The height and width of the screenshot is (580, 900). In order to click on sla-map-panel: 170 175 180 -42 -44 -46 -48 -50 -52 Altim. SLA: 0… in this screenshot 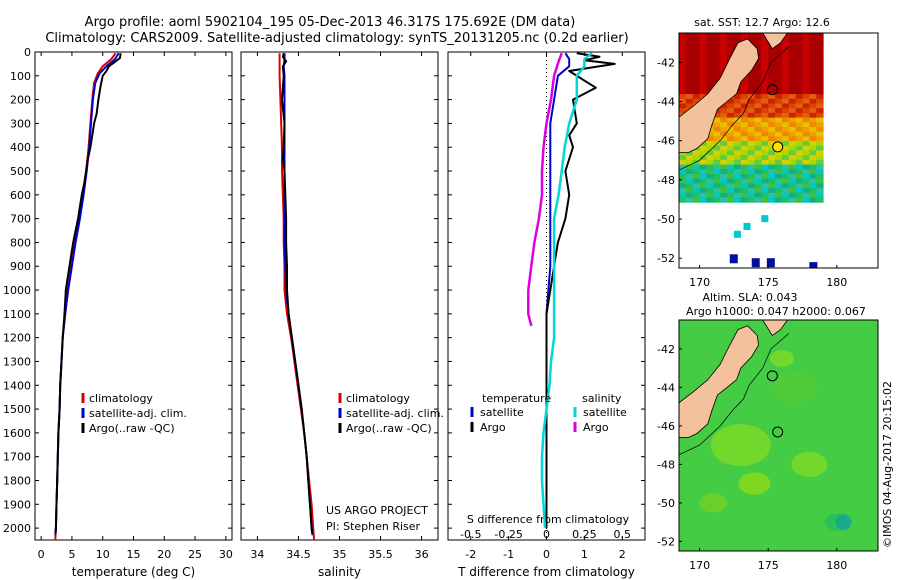, I will do `click(768, 431)`.